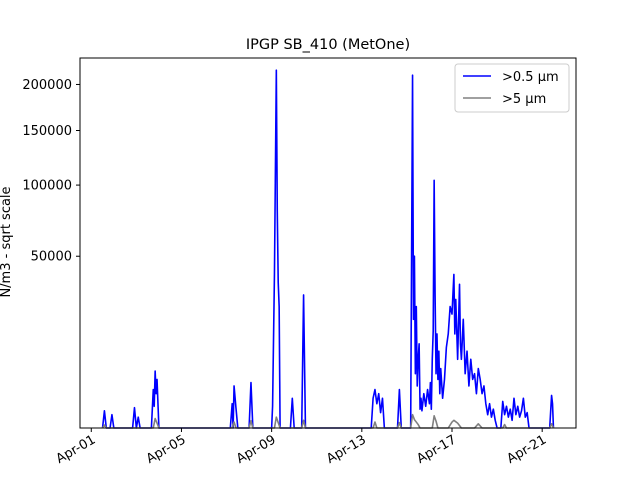  What do you see at coordinates (51, 257) in the screenshot?
I see `y-tick-label: 50000` at bounding box center [51, 257].